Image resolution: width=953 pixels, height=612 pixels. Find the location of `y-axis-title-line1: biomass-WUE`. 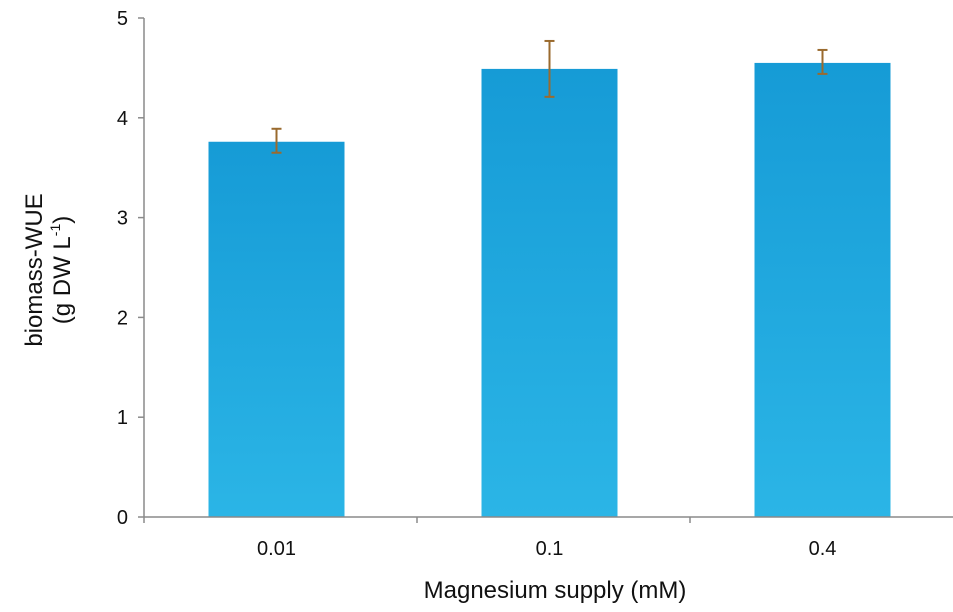

y-axis-title-line1: biomass-WUE is located at coordinates (34, 269).